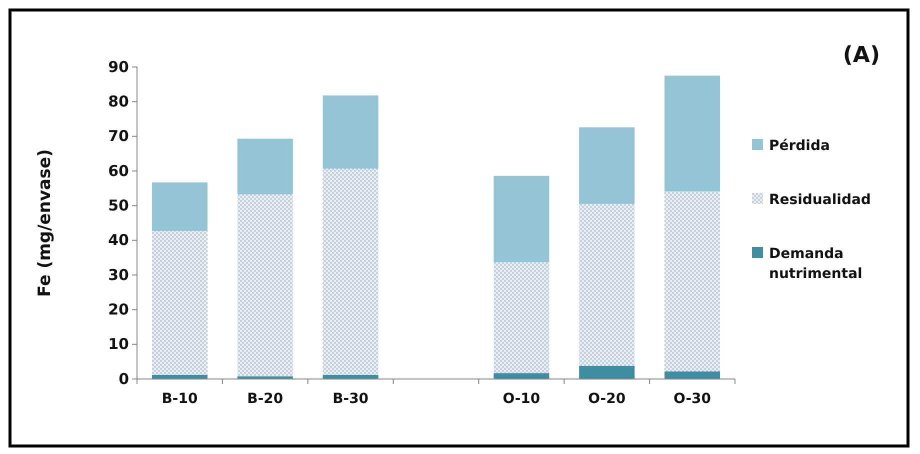 Image resolution: width=920 pixels, height=454 pixels. What do you see at coordinates (118, 171) in the screenshot?
I see `y-tick-label: 60` at bounding box center [118, 171].